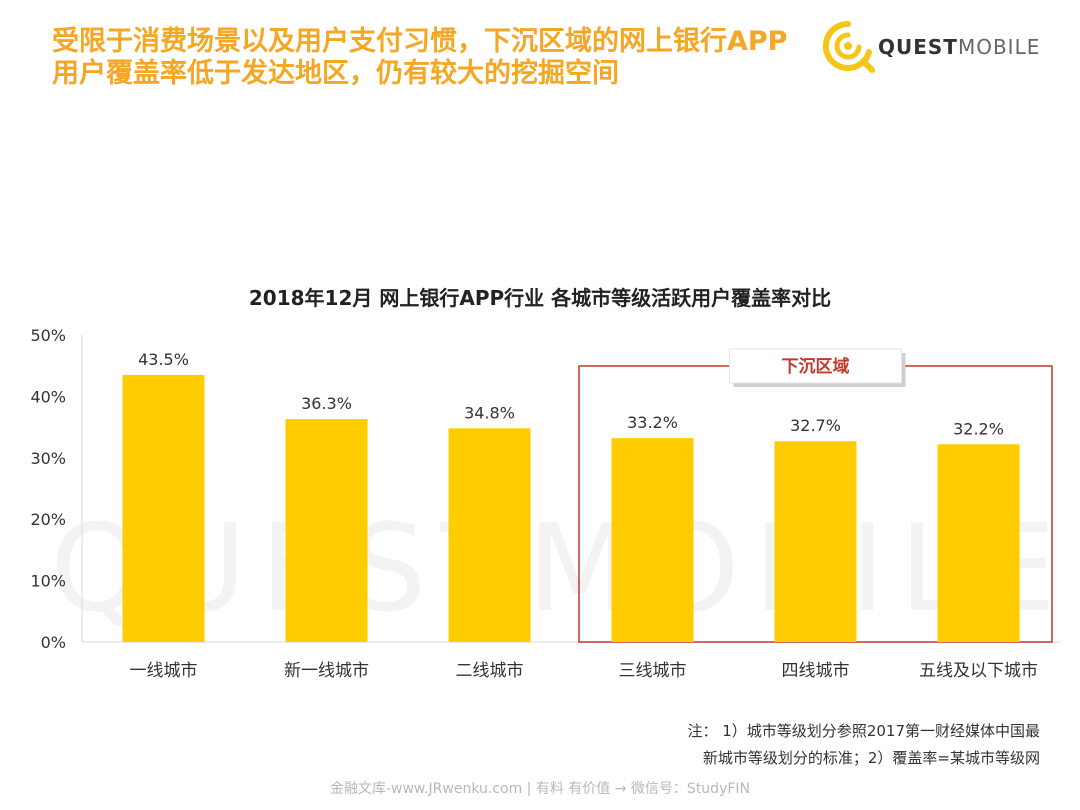  I want to click on y-tick-label: 40%, so click(48, 396).